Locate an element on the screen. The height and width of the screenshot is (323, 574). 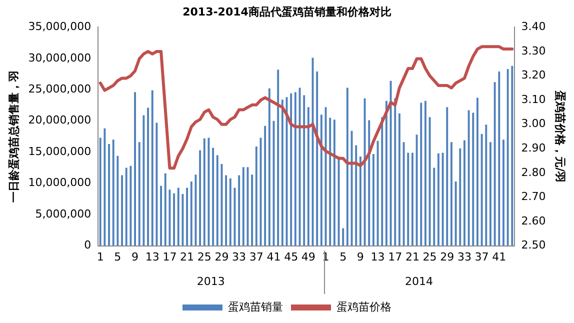
text: 2013 is located at coordinates (210, 281).